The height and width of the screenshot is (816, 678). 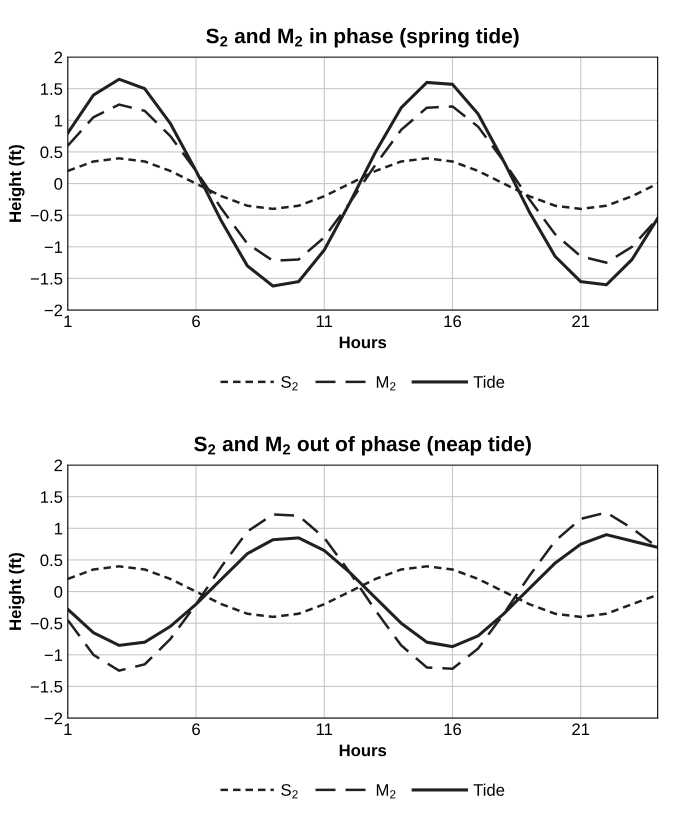 I want to click on chart-title: S$_{2}$ and M$_{2}$ out of phase (neap tide), so click(x=362, y=446).